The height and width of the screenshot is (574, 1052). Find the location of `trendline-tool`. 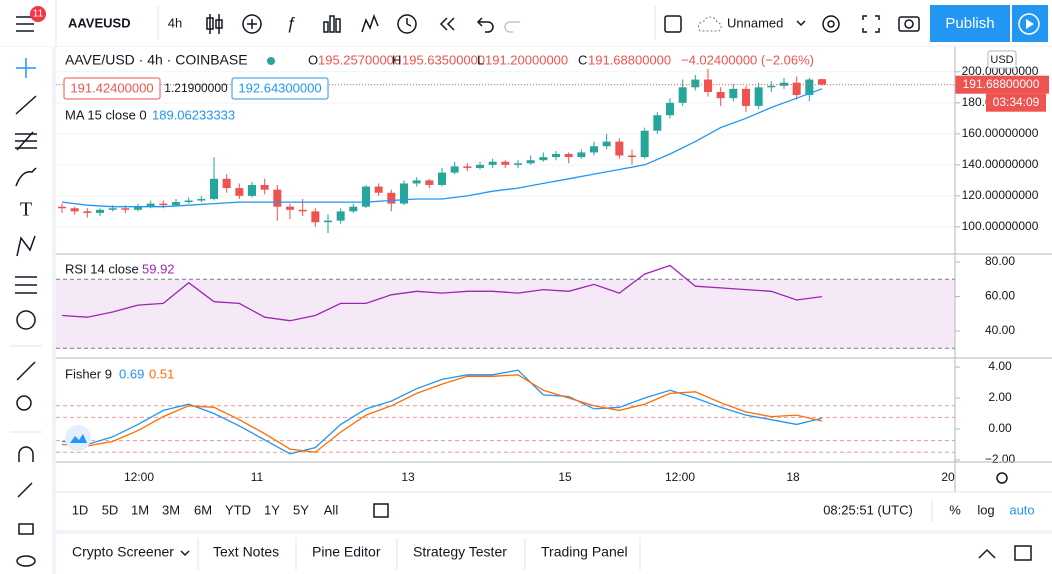

trendline-tool is located at coordinates (26, 105).